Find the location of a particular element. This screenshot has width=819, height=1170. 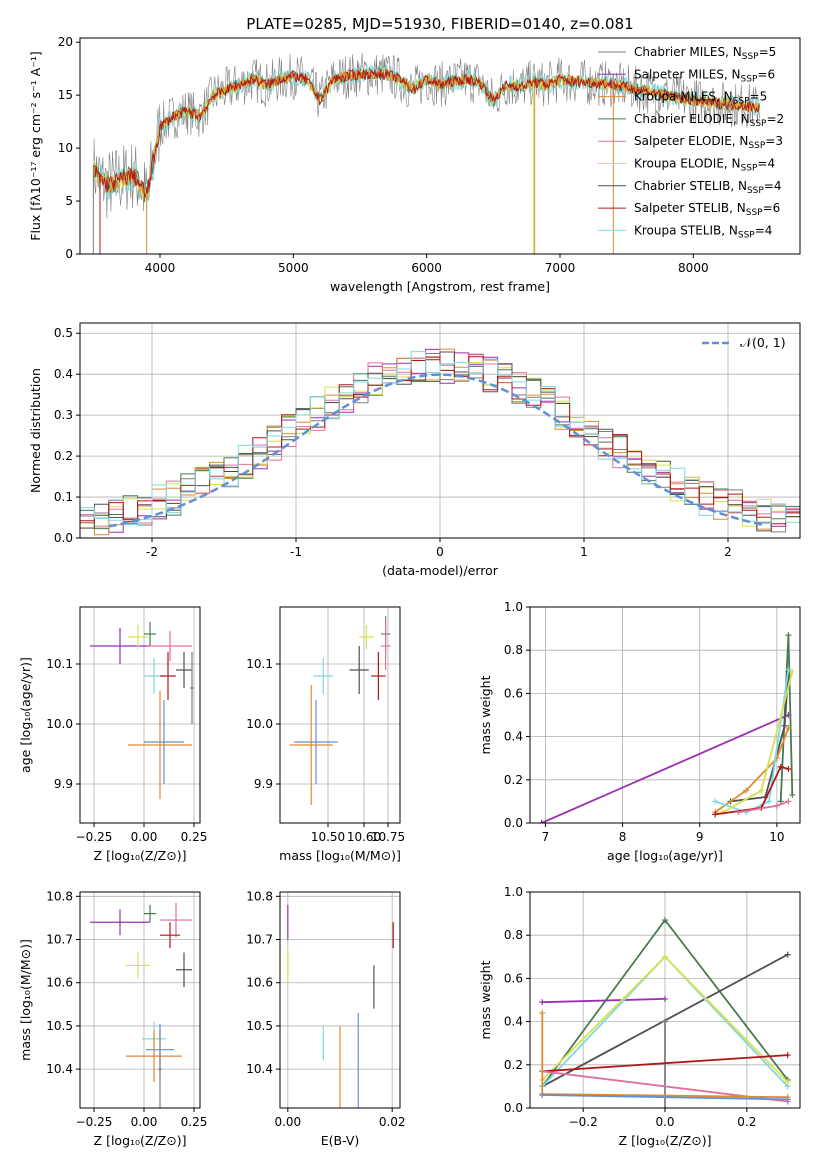

x-axis-label: Z [log₁₀(Z/Z⊙)] is located at coordinates (140, 855).